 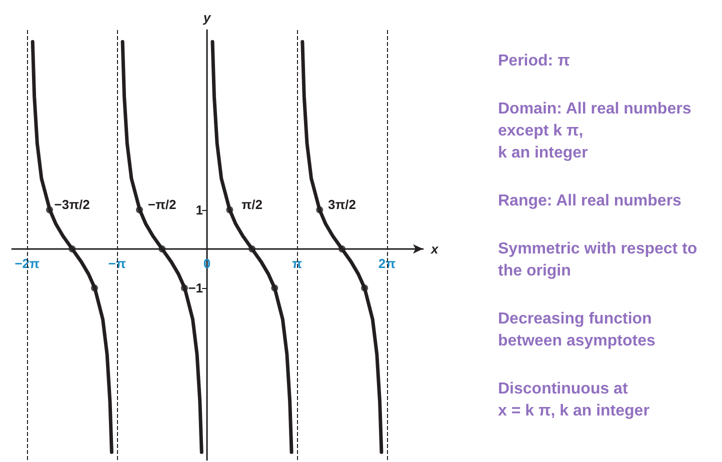 I want to click on x2-tick-label: 3π/2, so click(x=342, y=204).